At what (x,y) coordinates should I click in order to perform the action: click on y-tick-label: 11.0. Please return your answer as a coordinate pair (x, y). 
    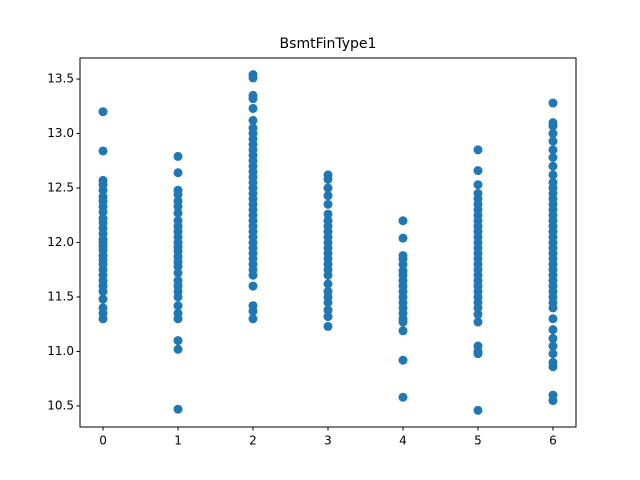
    Looking at the image, I should click on (60, 351).